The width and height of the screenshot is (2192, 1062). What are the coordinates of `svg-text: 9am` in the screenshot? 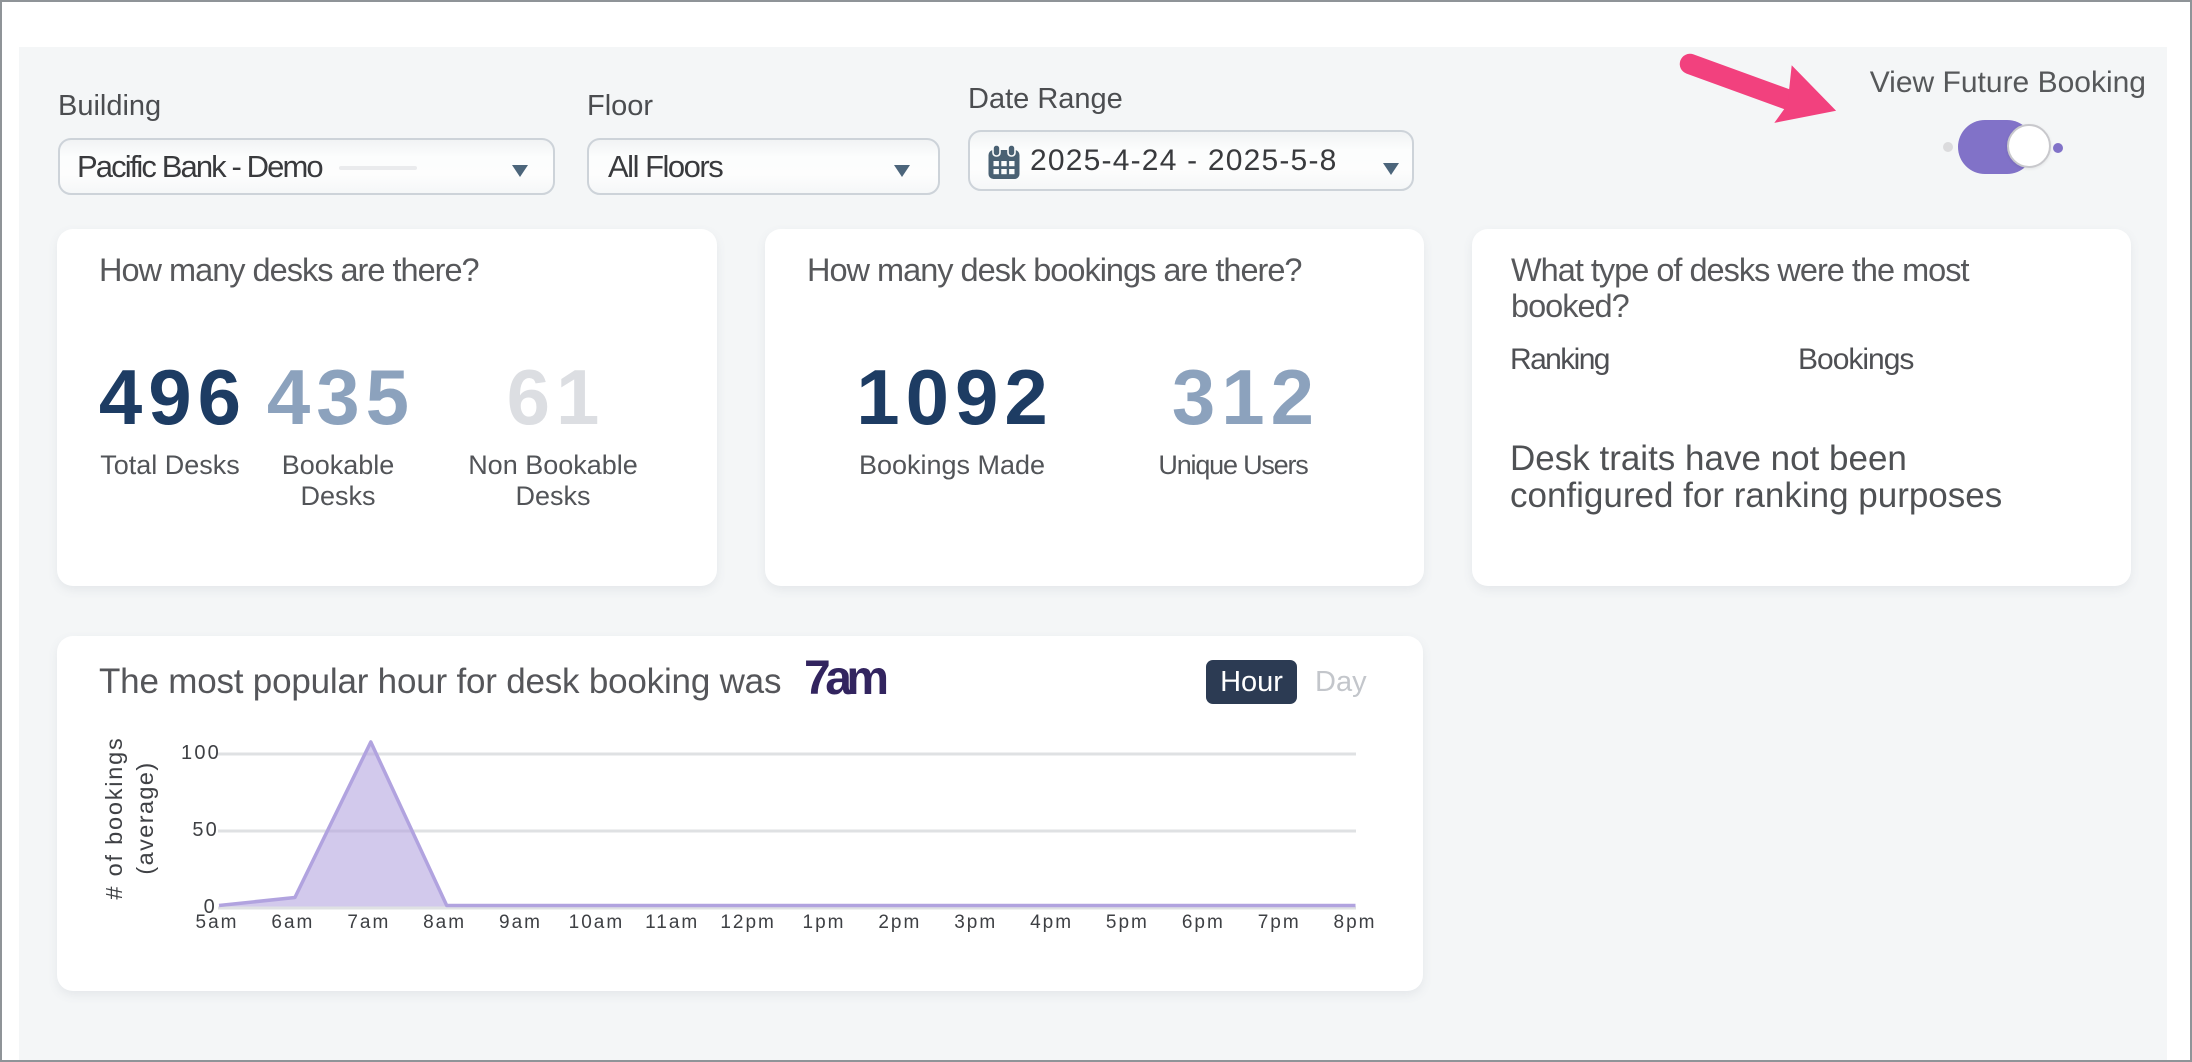 It's located at (520, 922).